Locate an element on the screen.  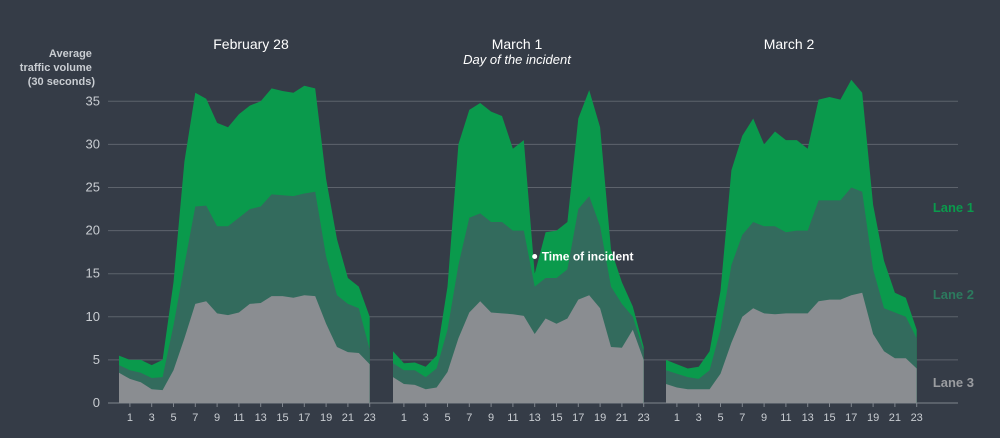
panel-3-x-tick-19: 19 is located at coordinates (873, 418).